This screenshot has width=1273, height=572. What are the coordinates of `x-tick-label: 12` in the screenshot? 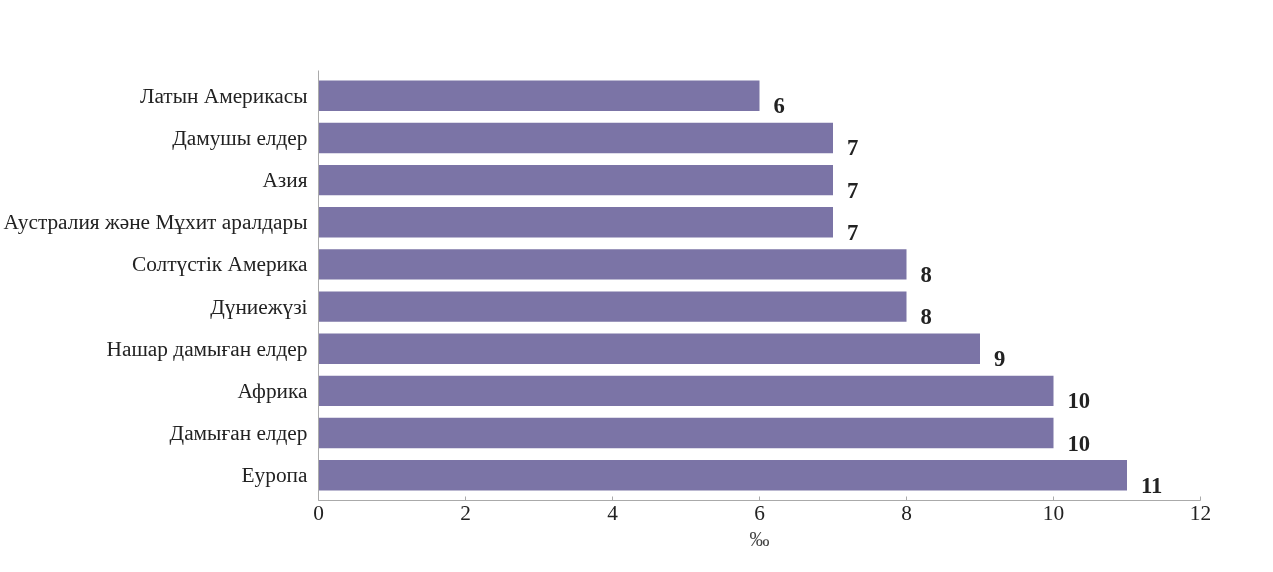 It's located at (1200, 512).